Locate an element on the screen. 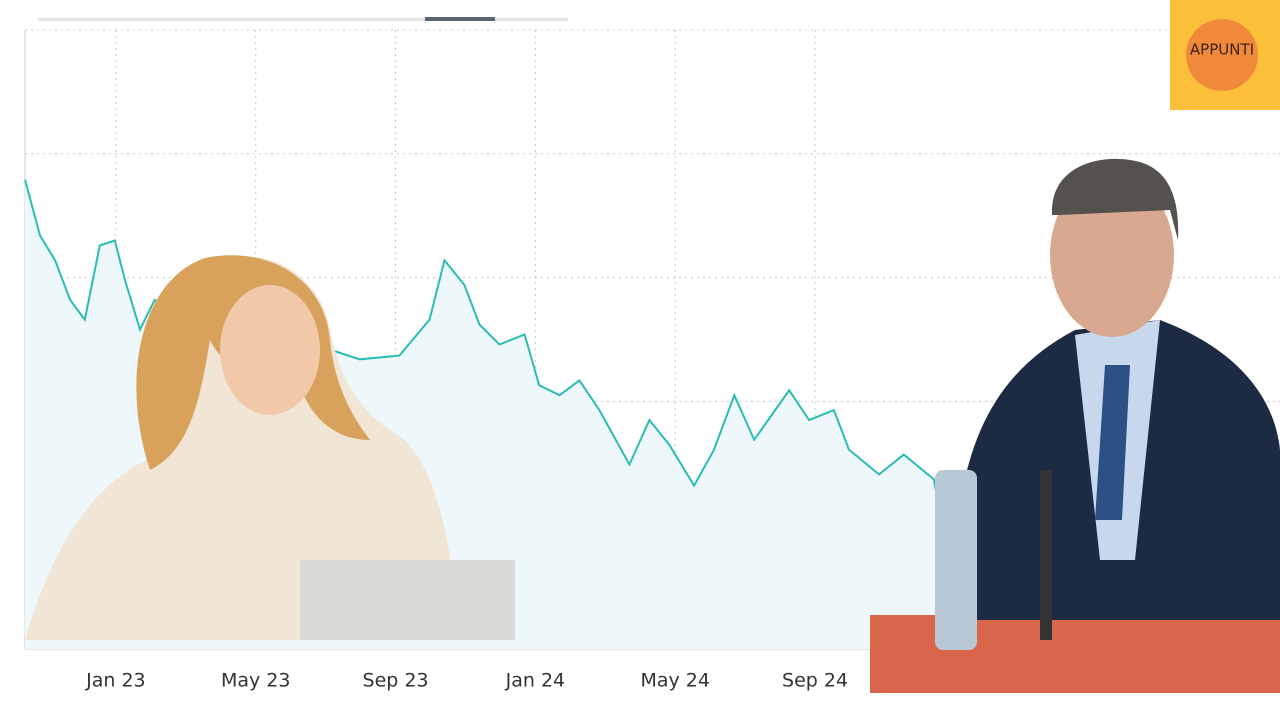  logo-circle is located at coordinates (1222, 55).